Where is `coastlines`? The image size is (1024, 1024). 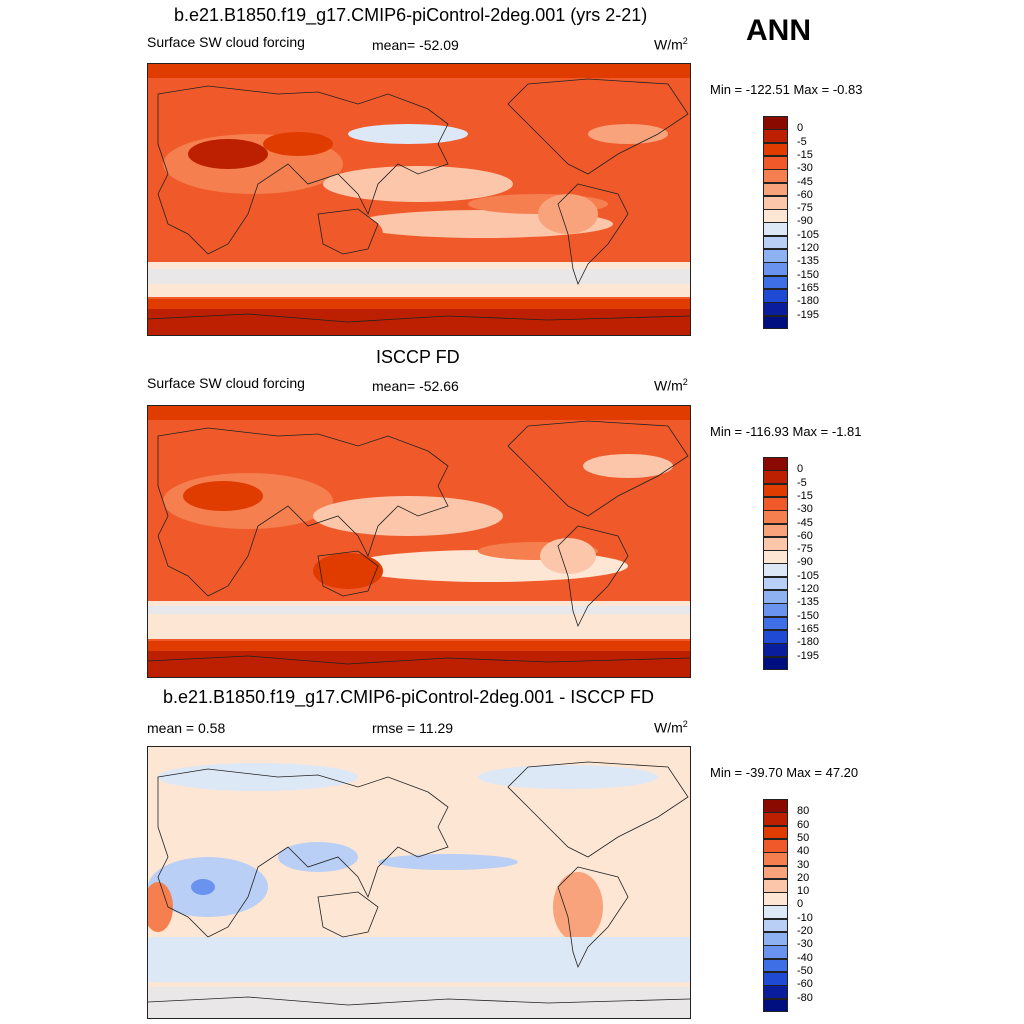
coastlines is located at coordinates (419, 883).